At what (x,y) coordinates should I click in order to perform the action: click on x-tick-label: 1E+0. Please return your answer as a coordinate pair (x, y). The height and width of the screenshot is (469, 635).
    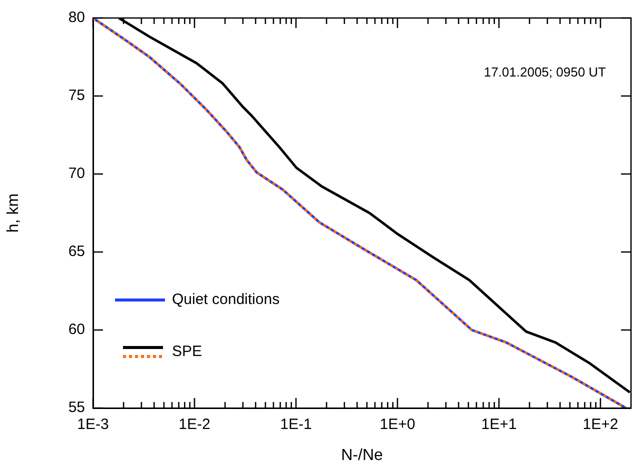
    Looking at the image, I should click on (398, 425).